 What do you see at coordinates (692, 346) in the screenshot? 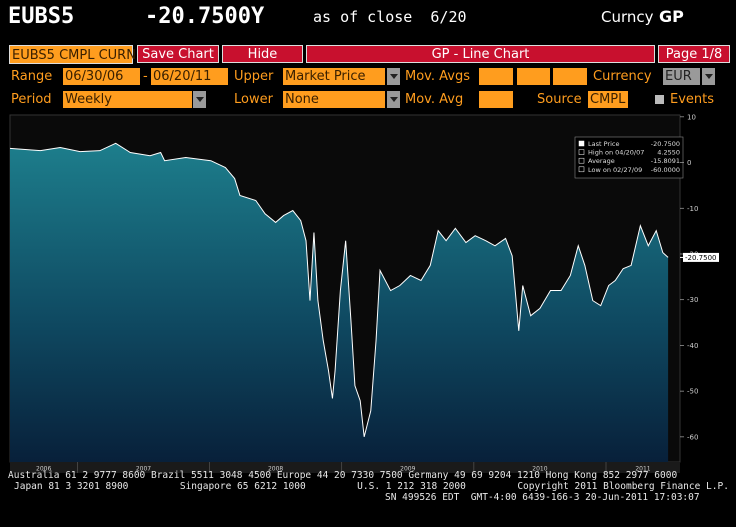
I see `y-tick-label: -40` at bounding box center [692, 346].